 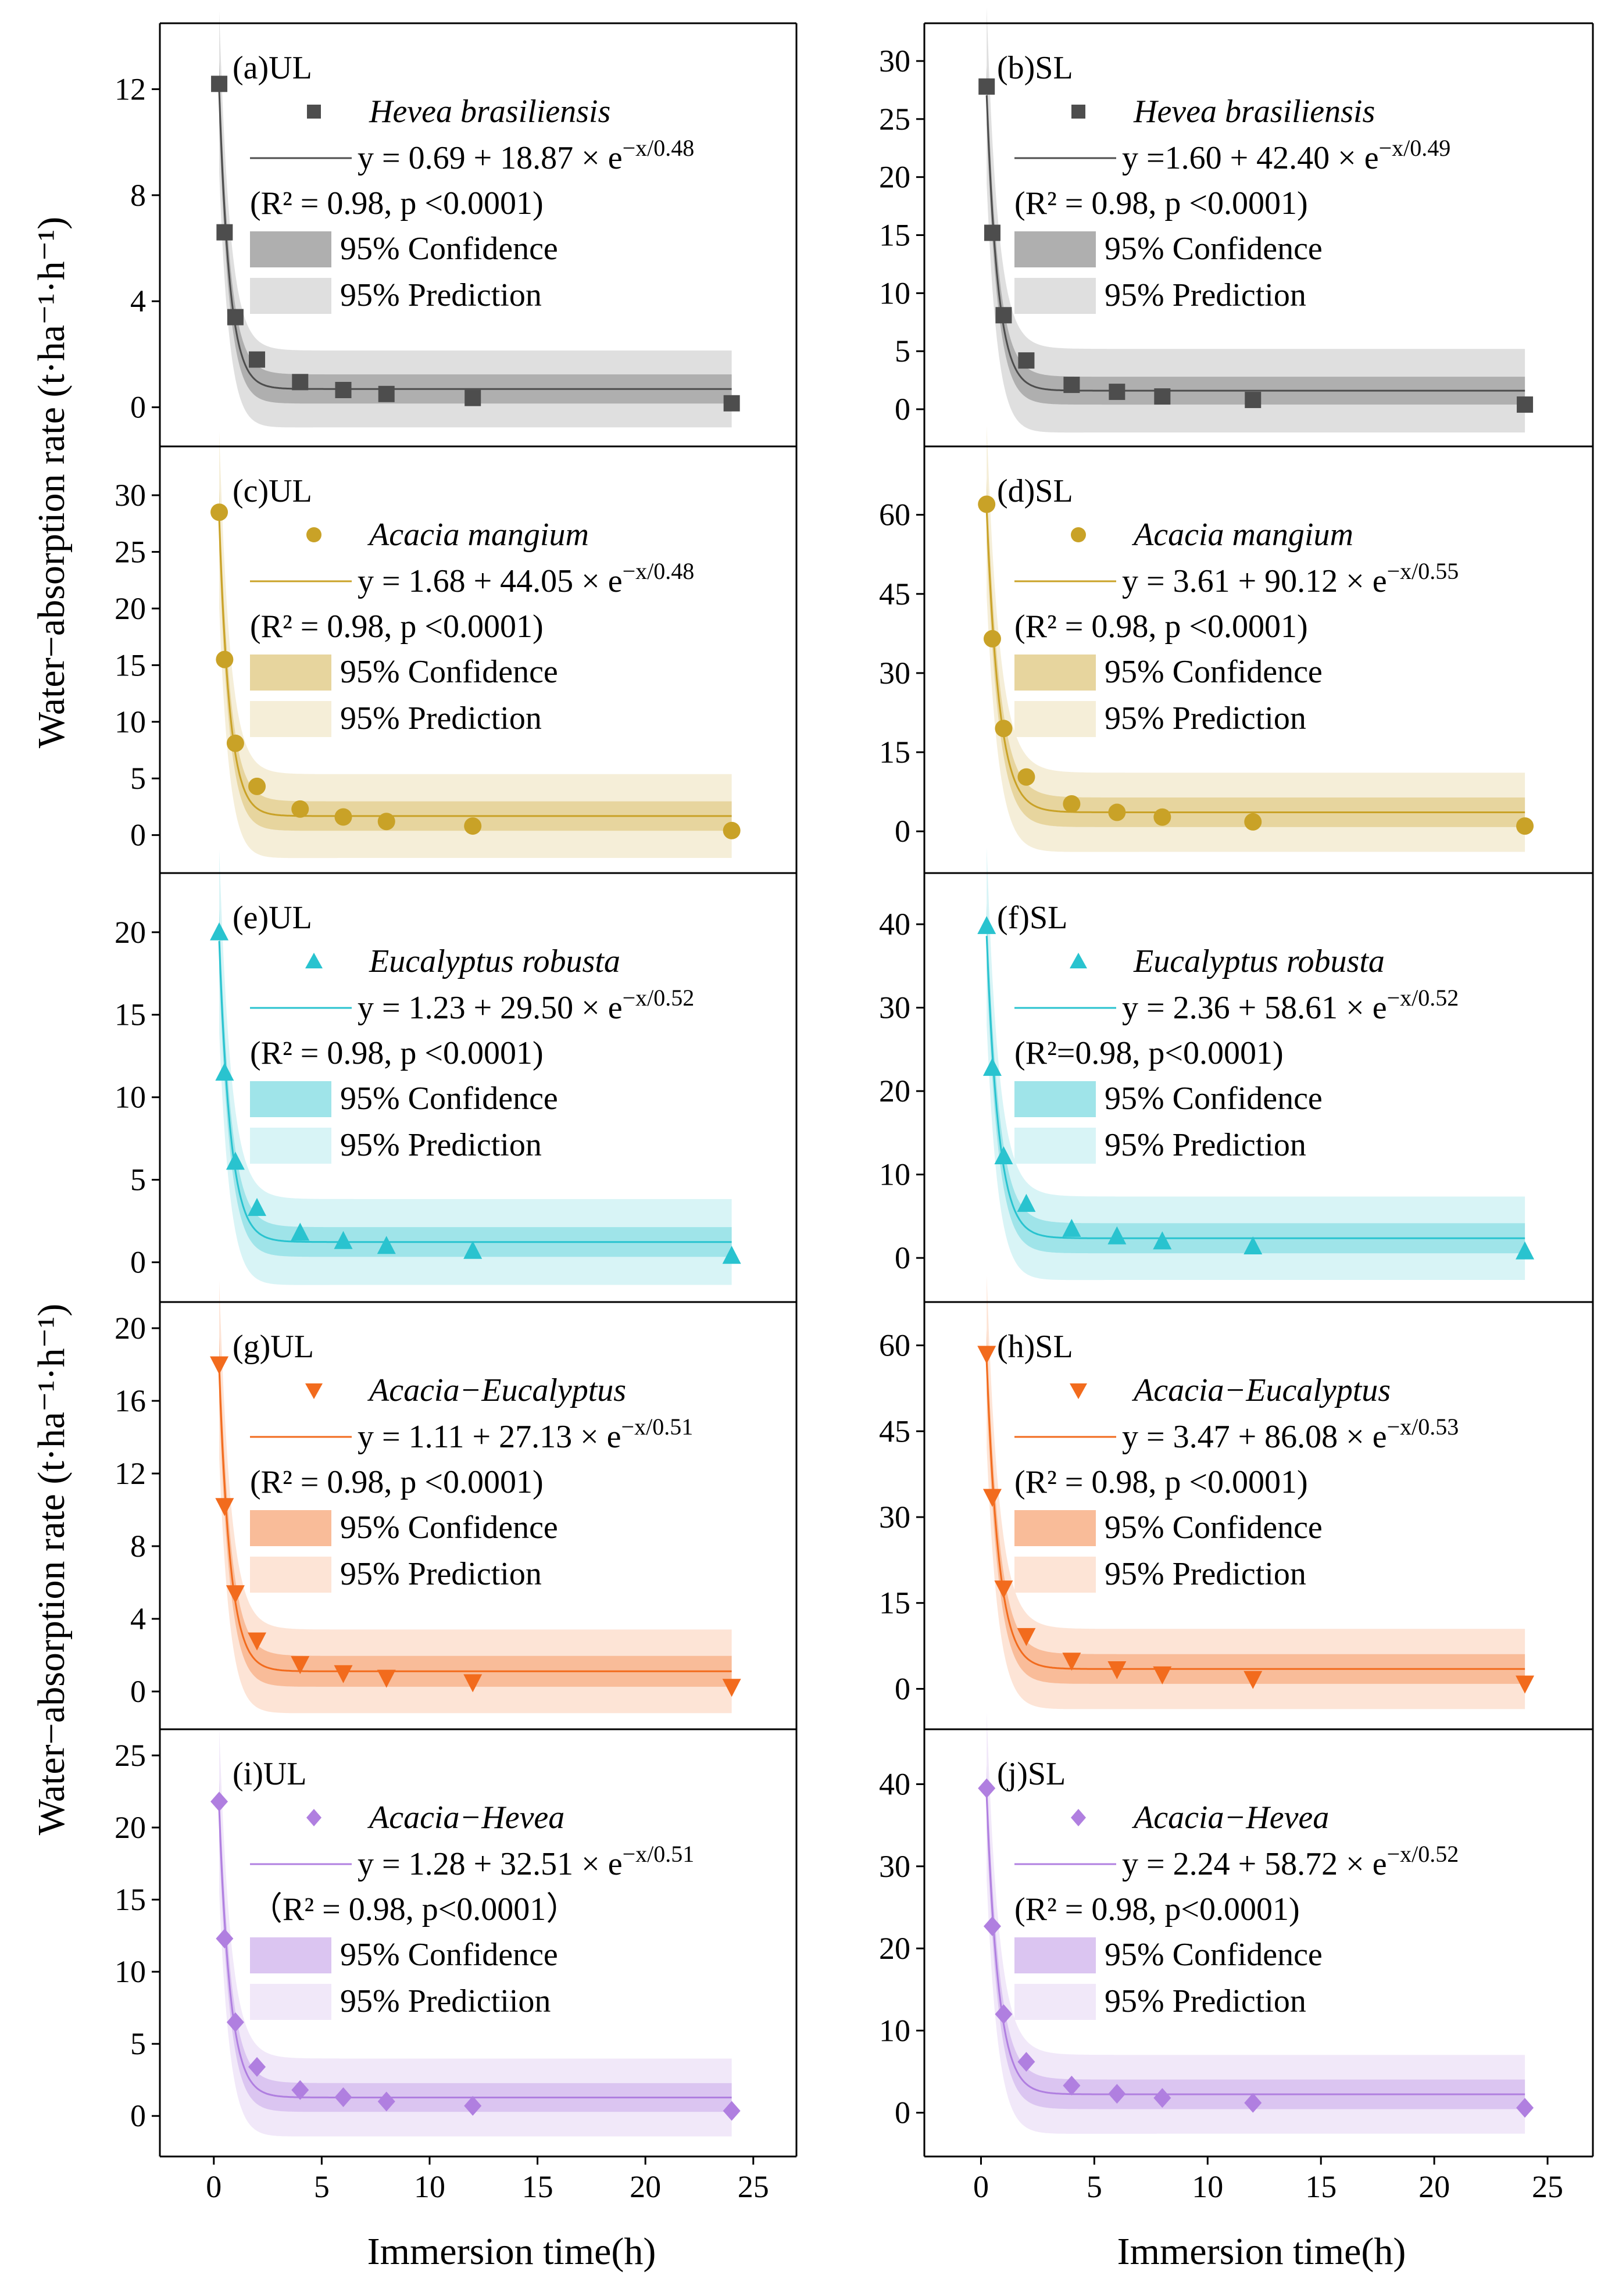 I want to click on x-tick-label: 15, so click(x=537, y=2186).